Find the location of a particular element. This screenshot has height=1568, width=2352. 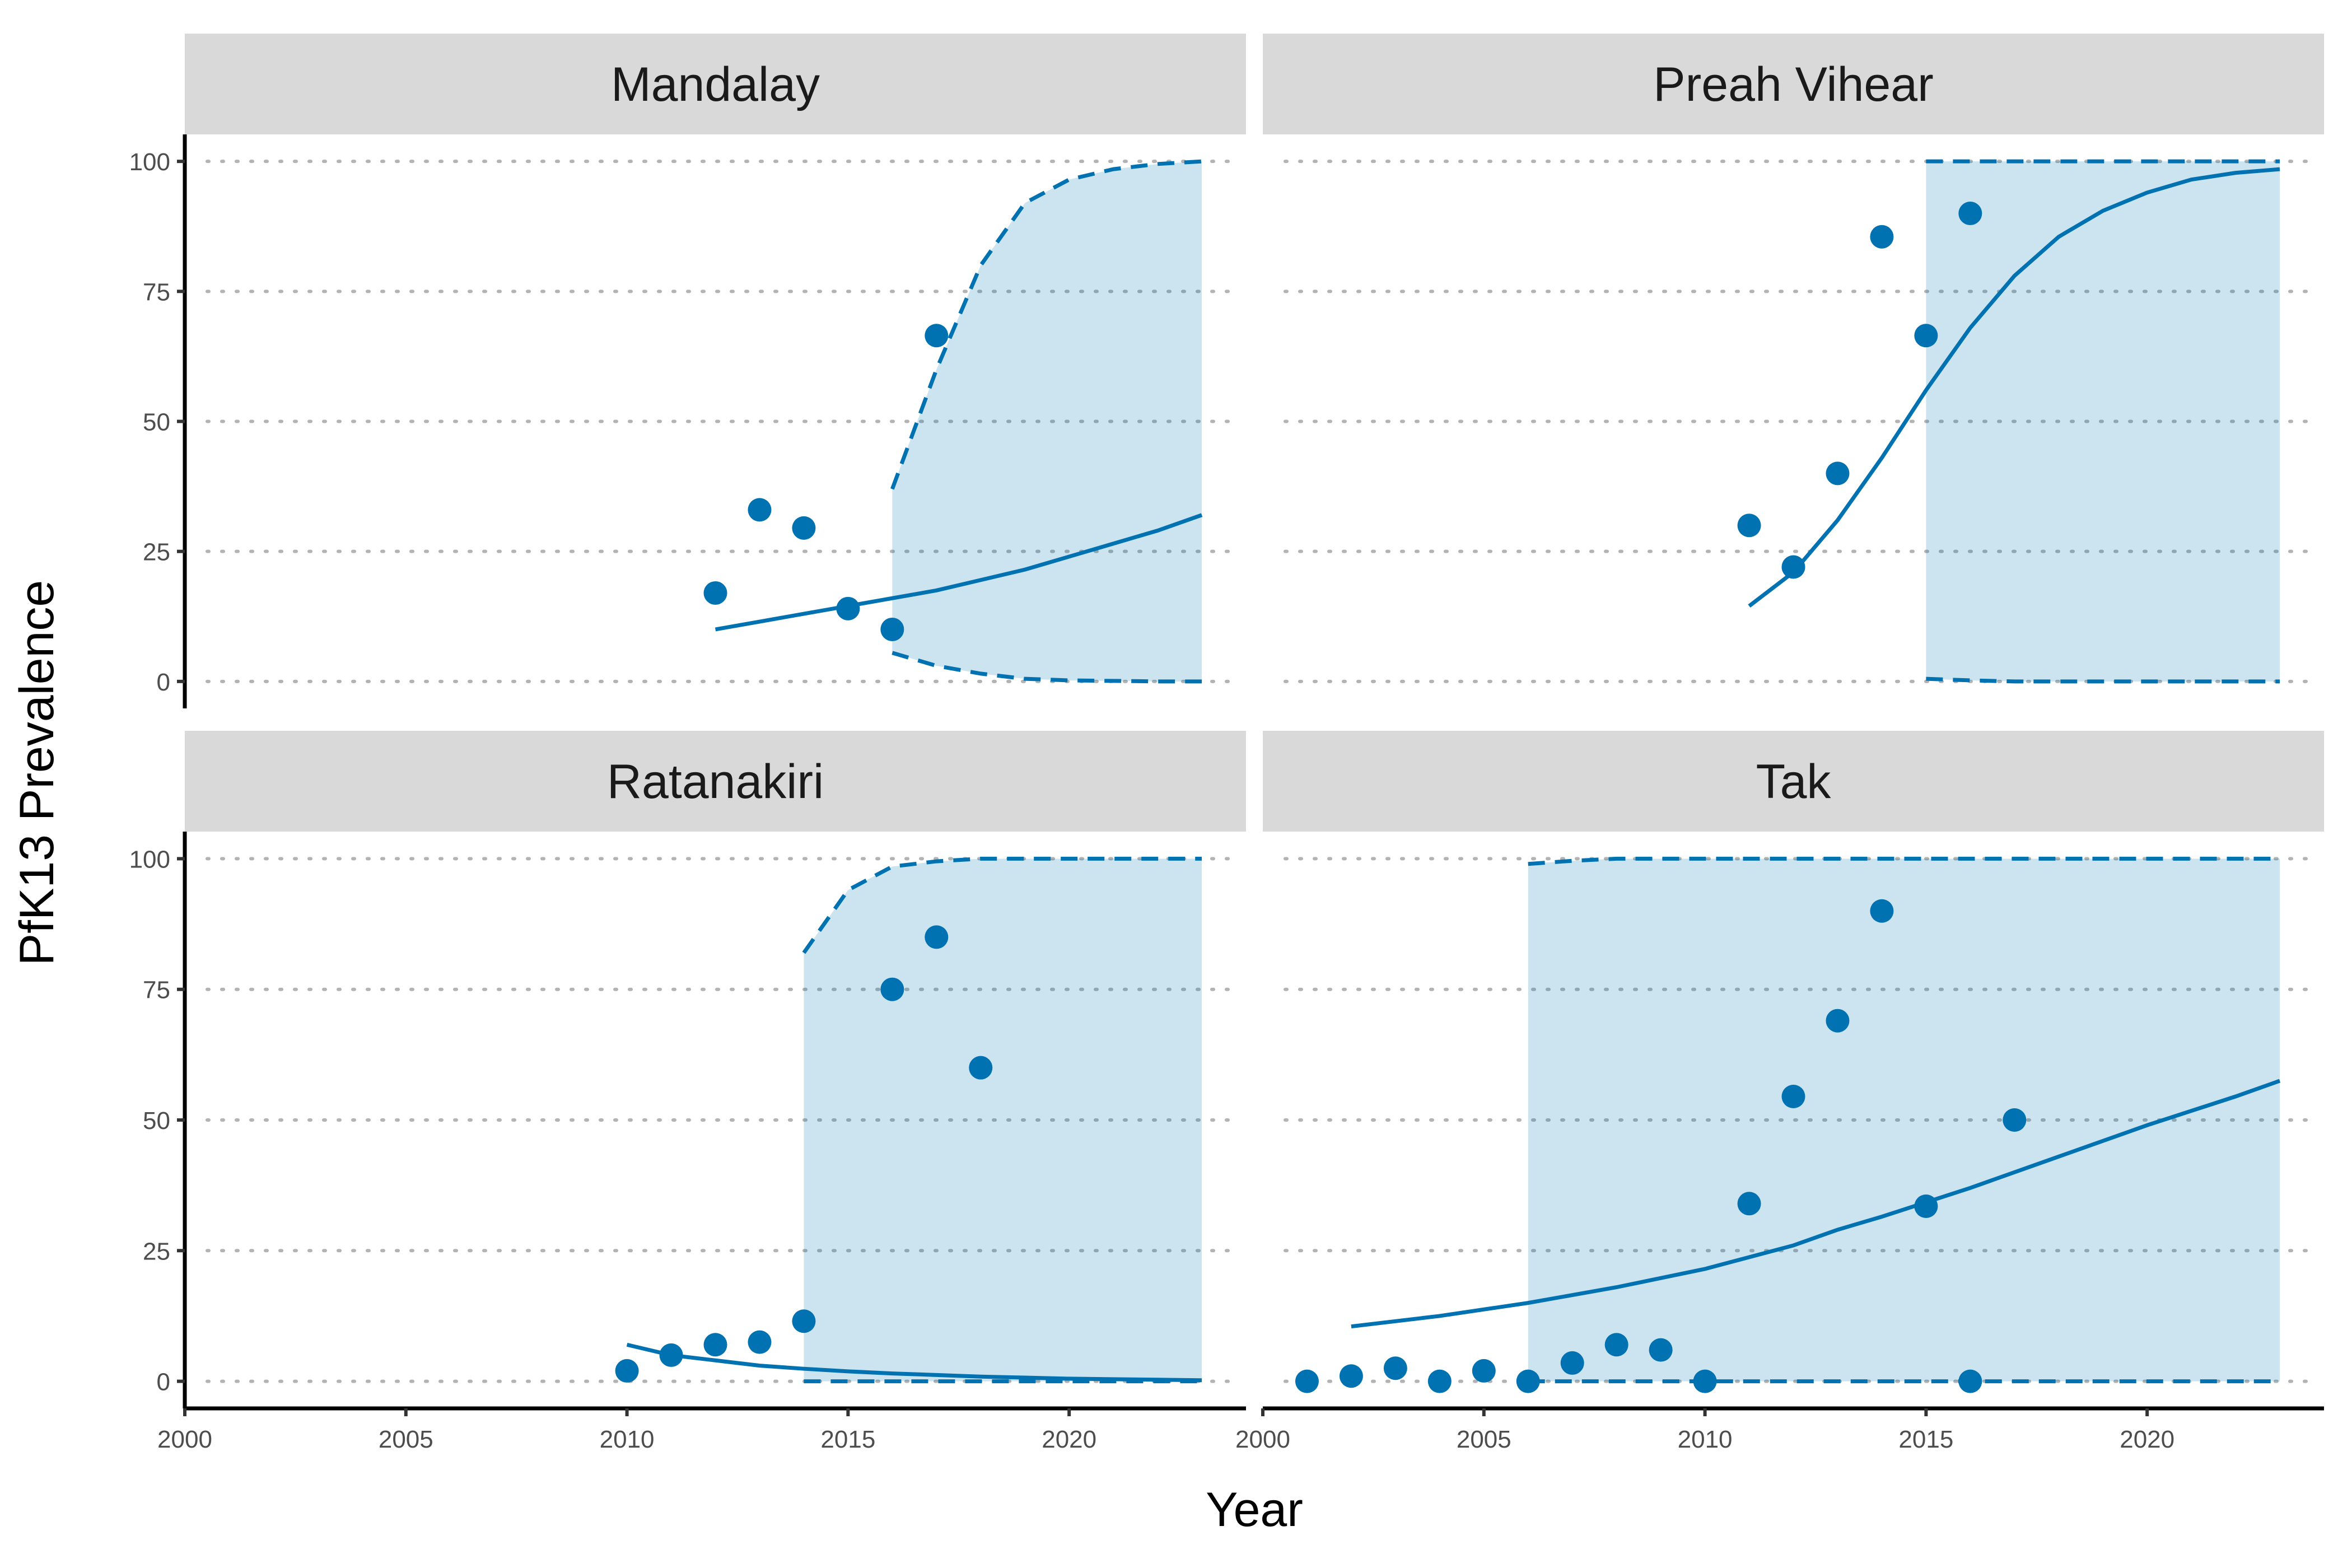

facet-title: Tak is located at coordinates (1794, 782).